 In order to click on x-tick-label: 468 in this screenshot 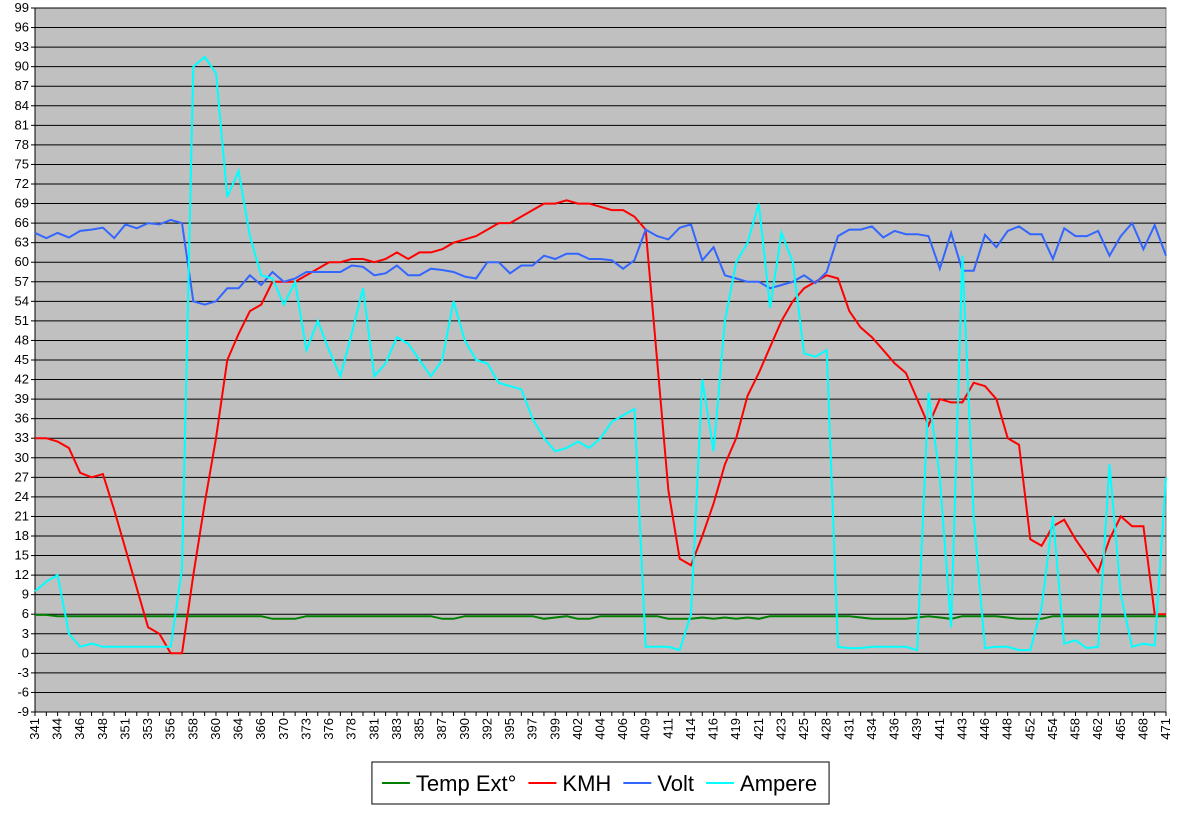, I will do `click(1142, 729)`.